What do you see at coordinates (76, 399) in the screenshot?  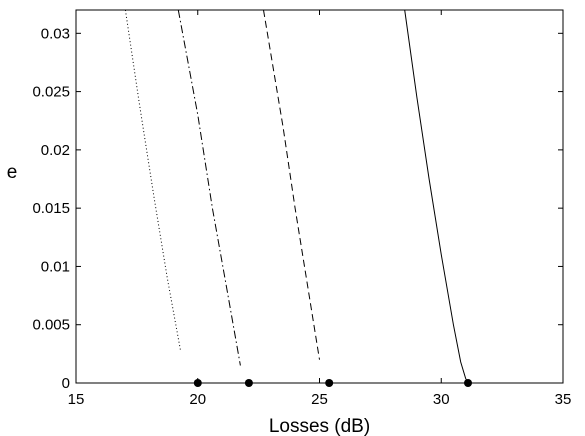 I see `x-tick-label: 15` at bounding box center [76, 399].